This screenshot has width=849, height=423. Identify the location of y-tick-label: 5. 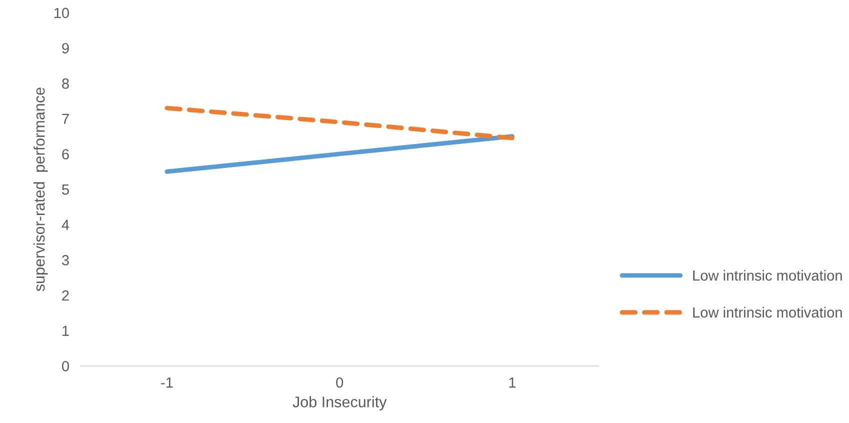
(65, 189).